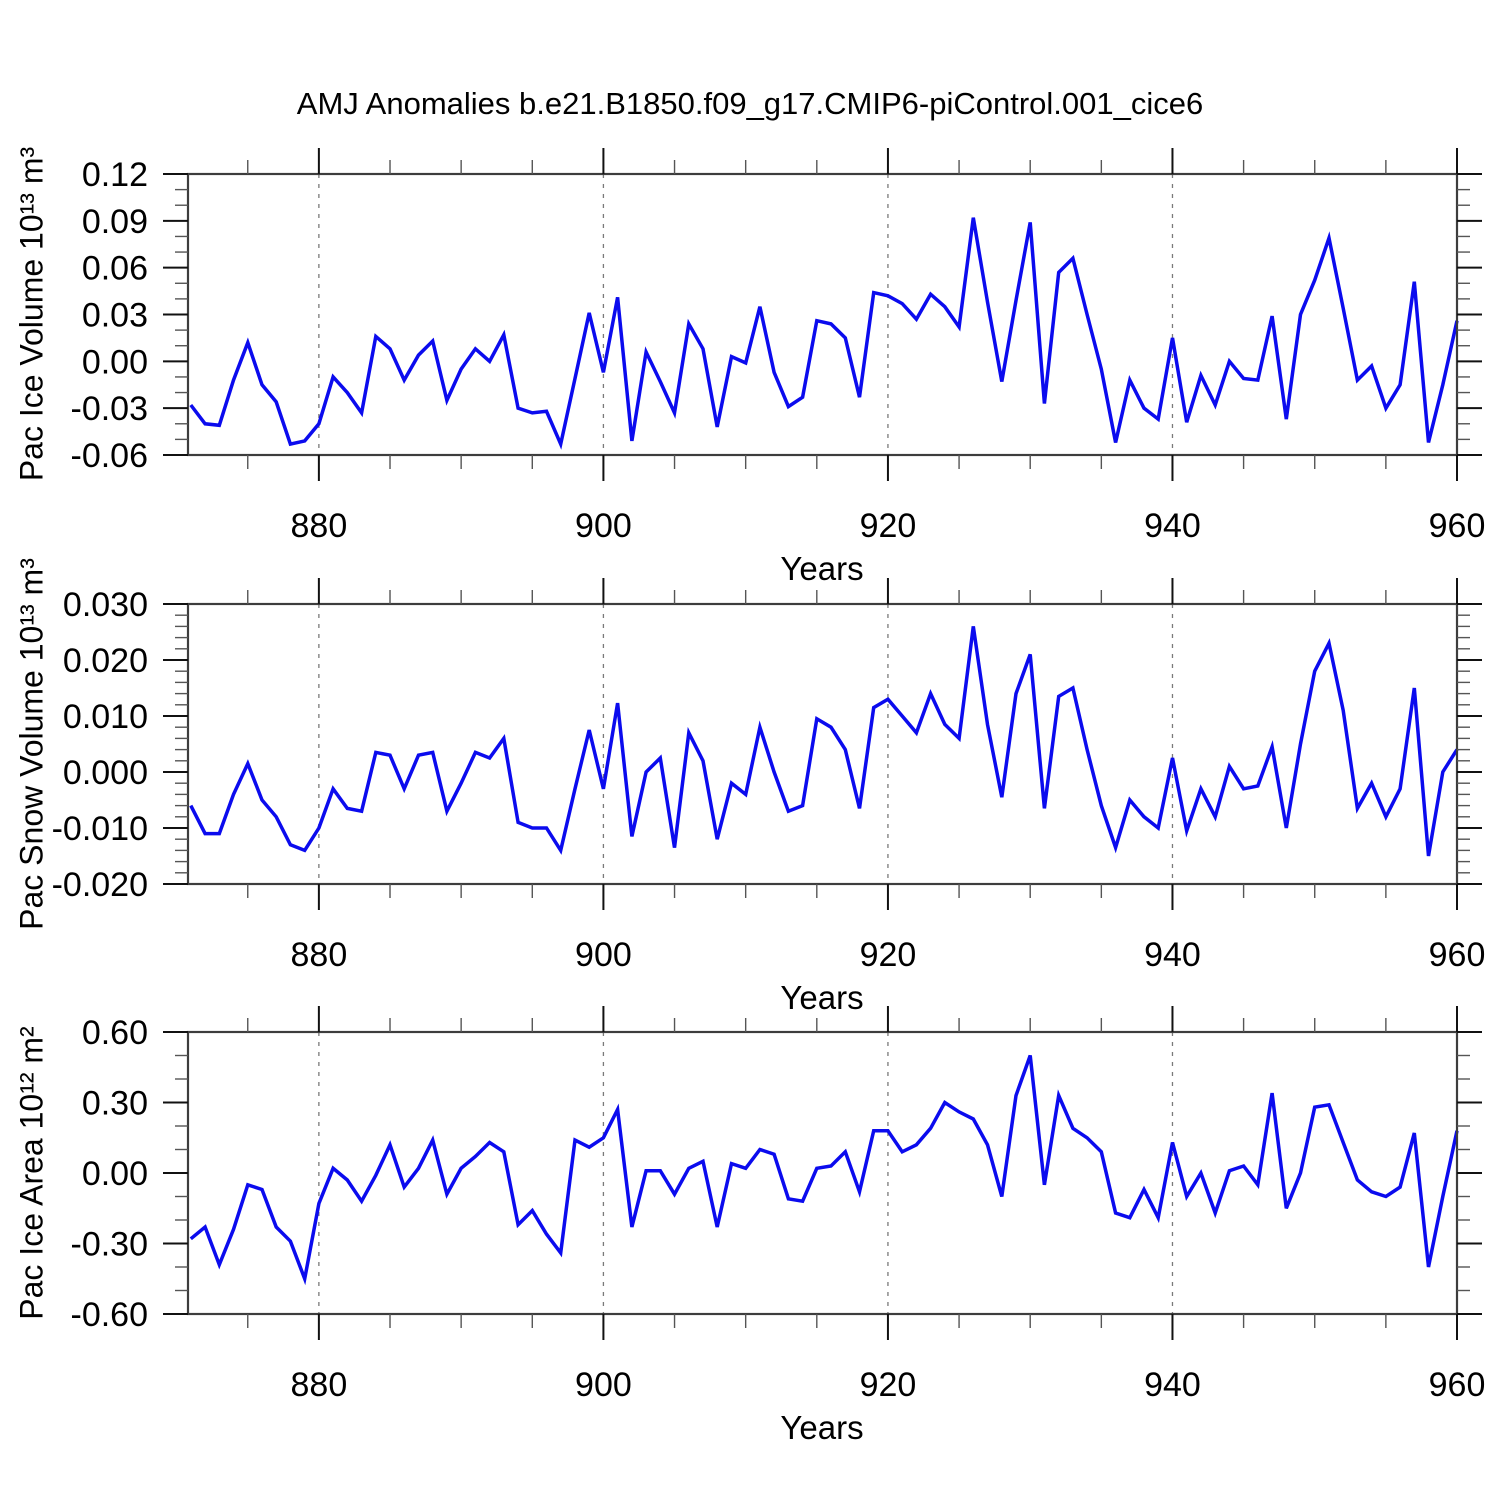 The width and height of the screenshot is (1500, 1500). I want to click on panel-1-x-tick-label-940: 940, so click(1172, 955).